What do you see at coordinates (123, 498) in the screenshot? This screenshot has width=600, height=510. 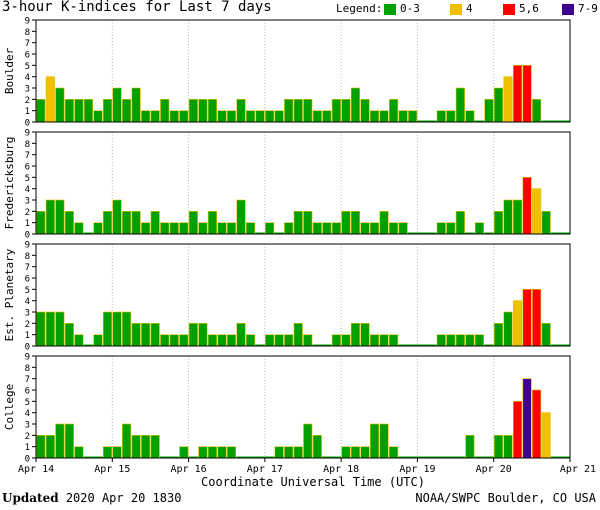 I see `updated-value: 2020 Apr 20 1830` at bounding box center [123, 498].